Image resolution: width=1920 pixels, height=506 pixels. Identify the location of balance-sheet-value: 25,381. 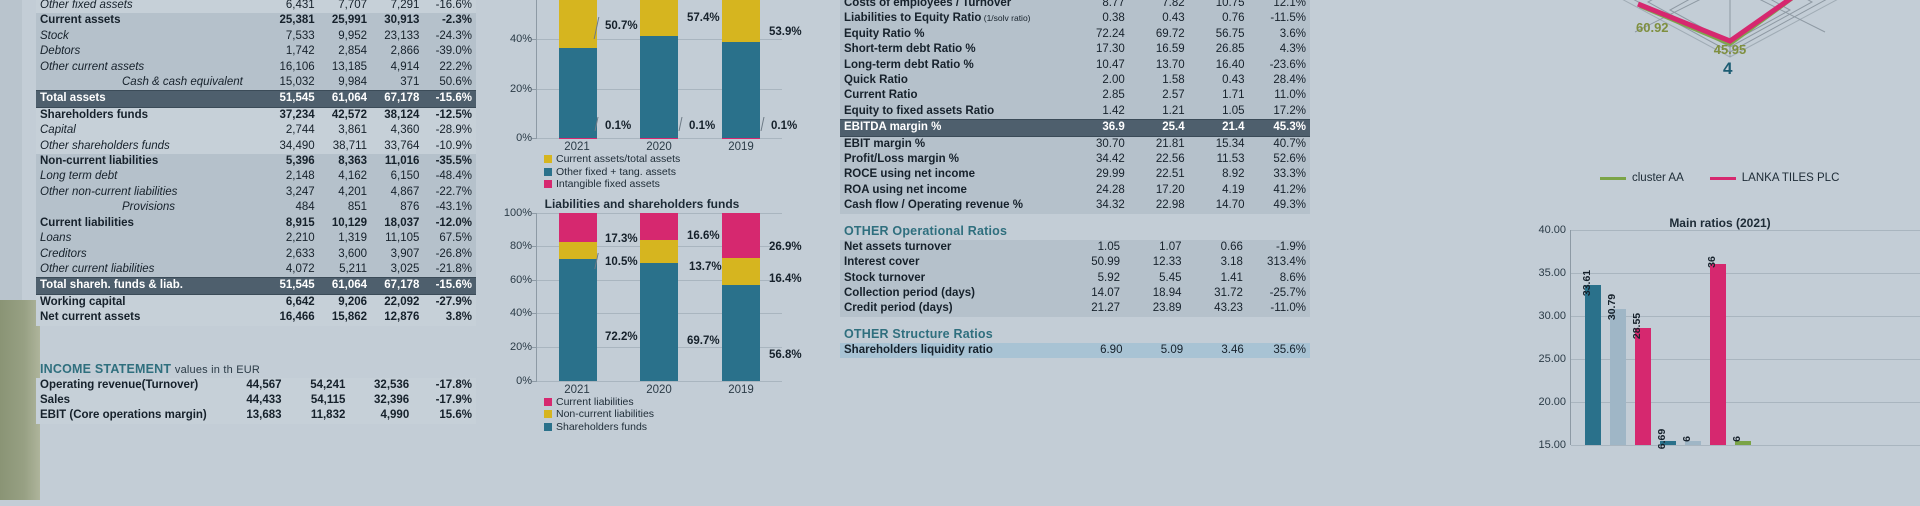
(292, 20).